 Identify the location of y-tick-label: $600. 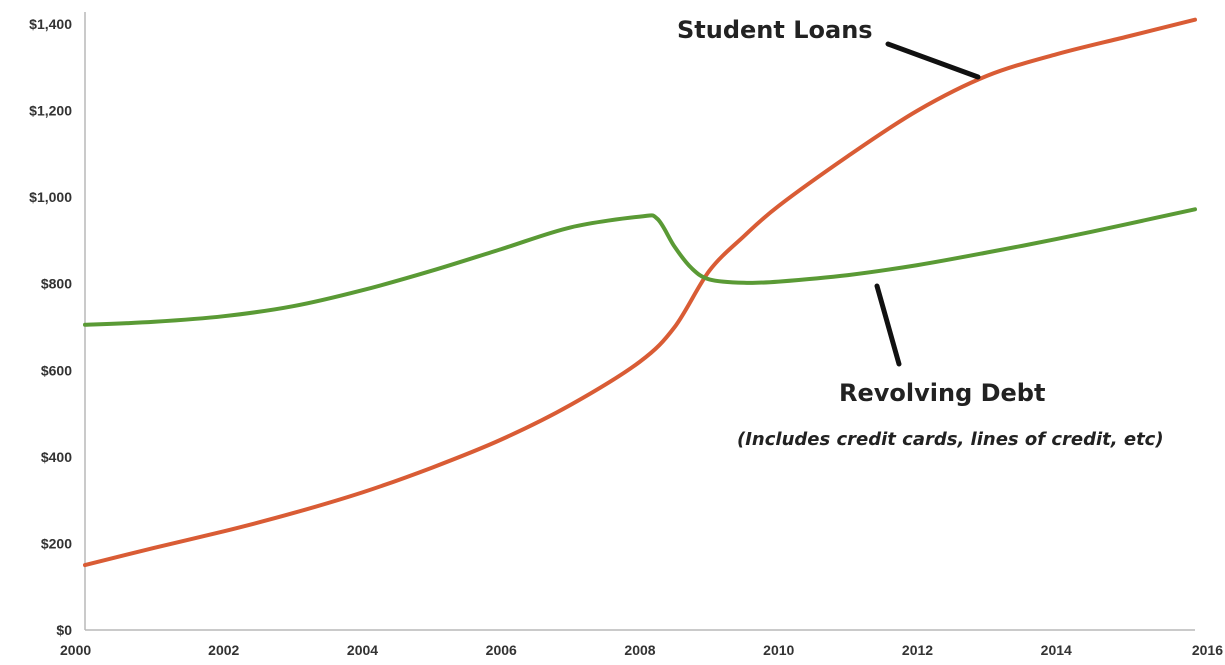
(56, 370).